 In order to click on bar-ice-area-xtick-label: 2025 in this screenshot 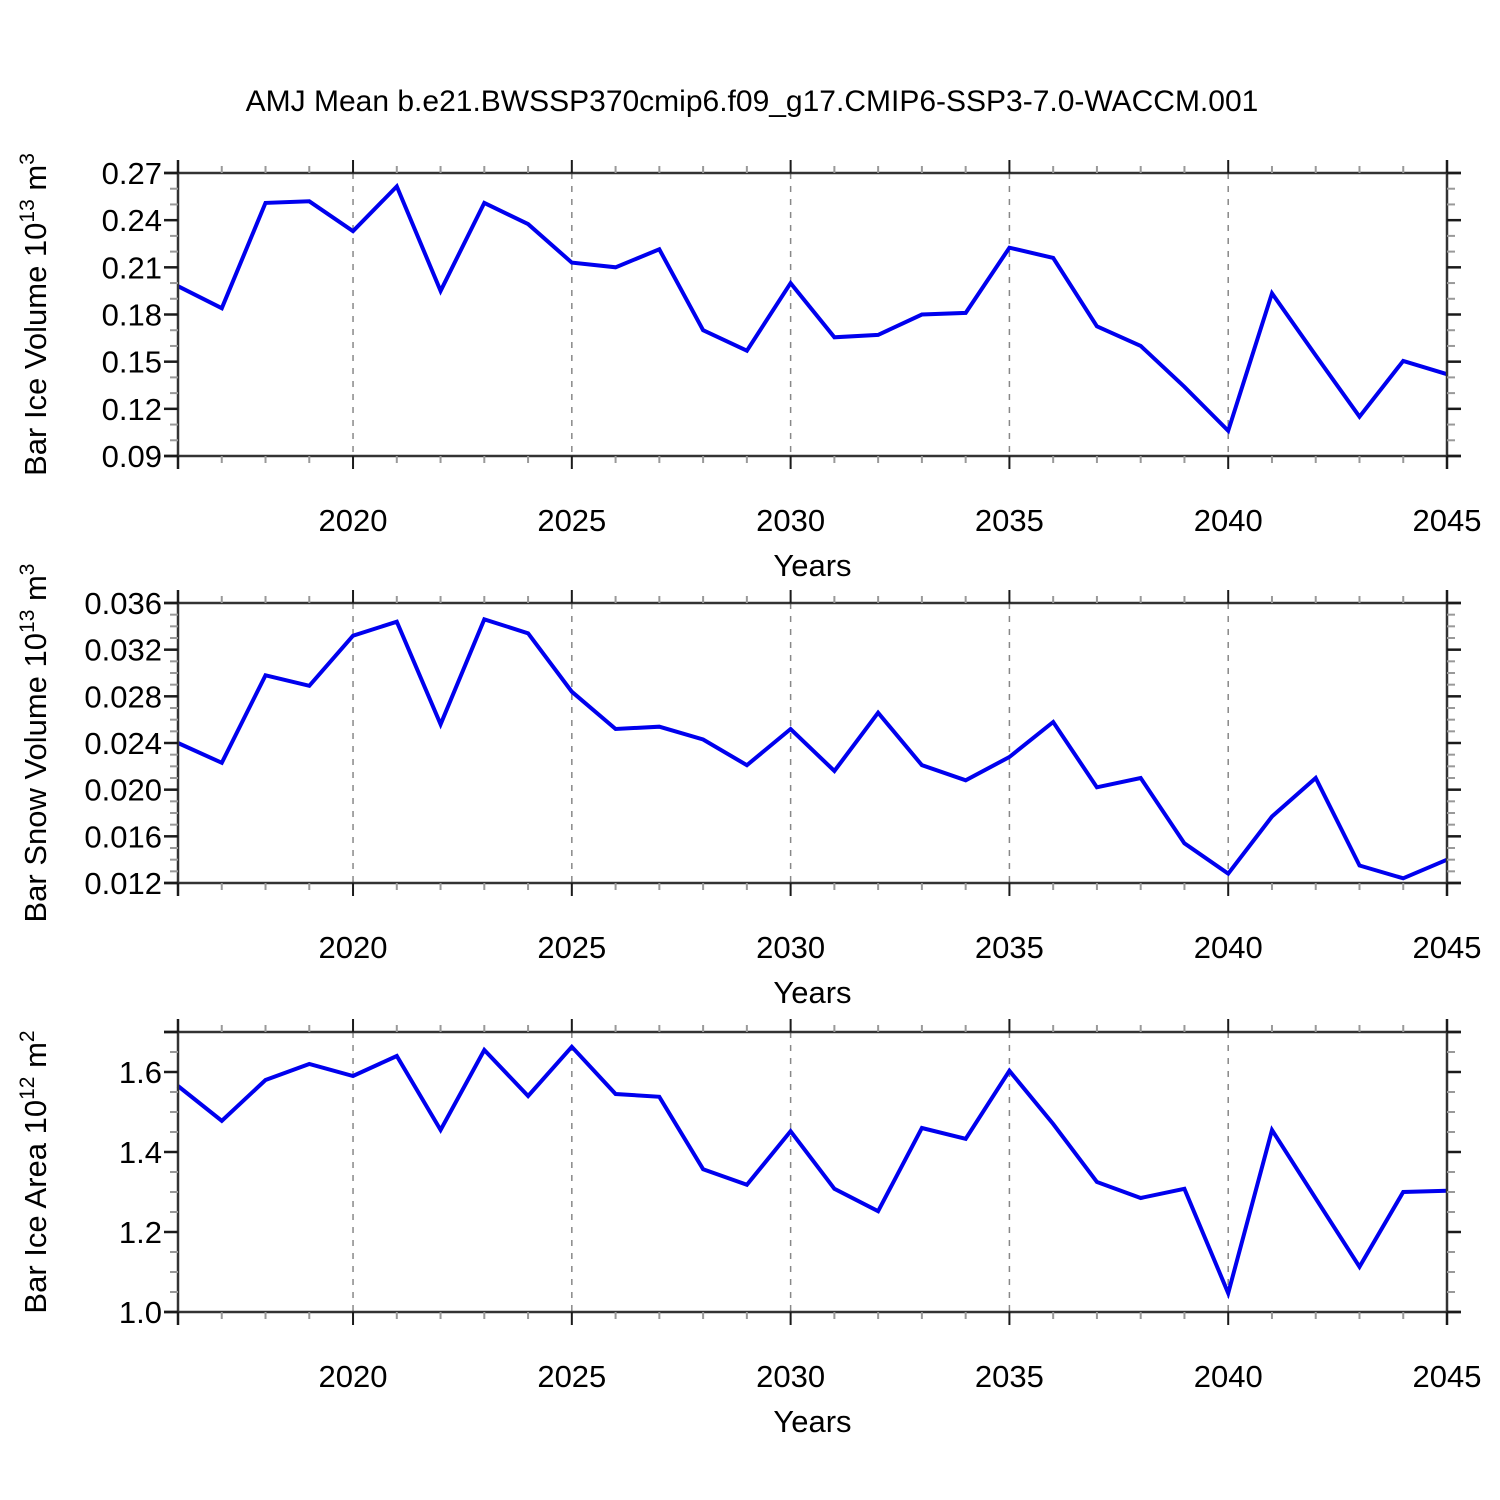, I will do `click(571, 1376)`.